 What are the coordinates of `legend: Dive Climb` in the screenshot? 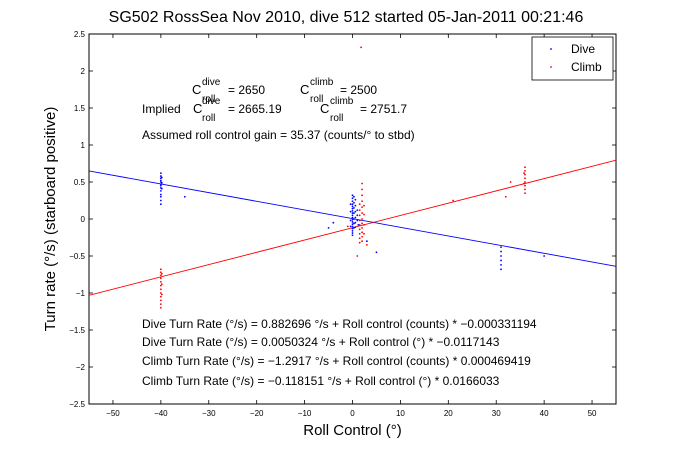 It's located at (572, 58).